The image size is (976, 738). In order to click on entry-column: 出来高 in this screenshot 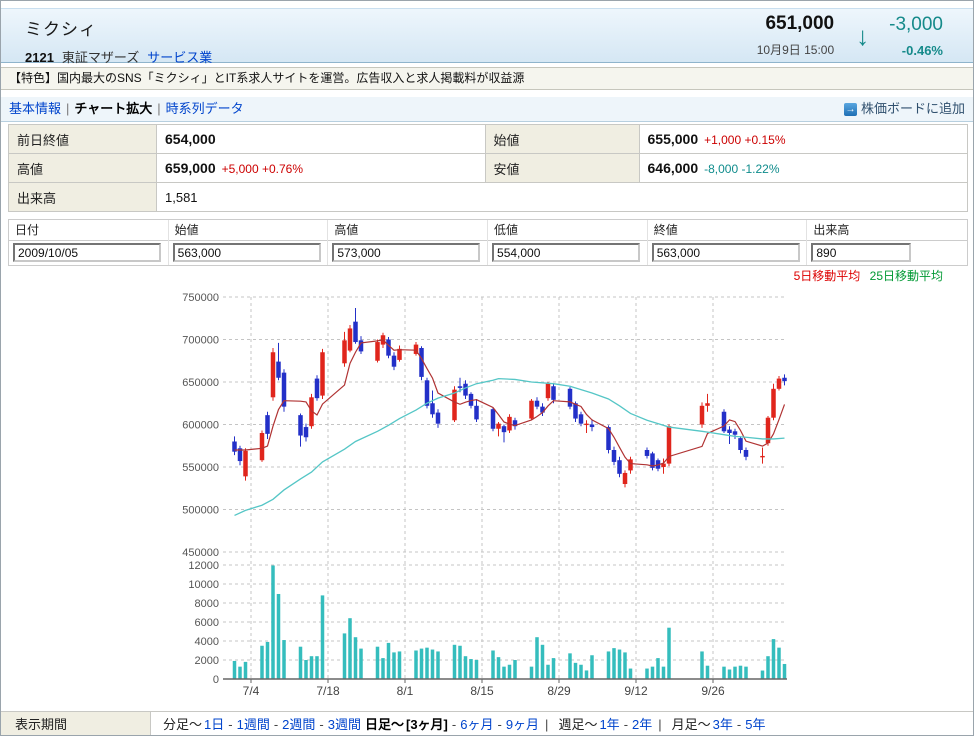, I will do `click(887, 242)`.